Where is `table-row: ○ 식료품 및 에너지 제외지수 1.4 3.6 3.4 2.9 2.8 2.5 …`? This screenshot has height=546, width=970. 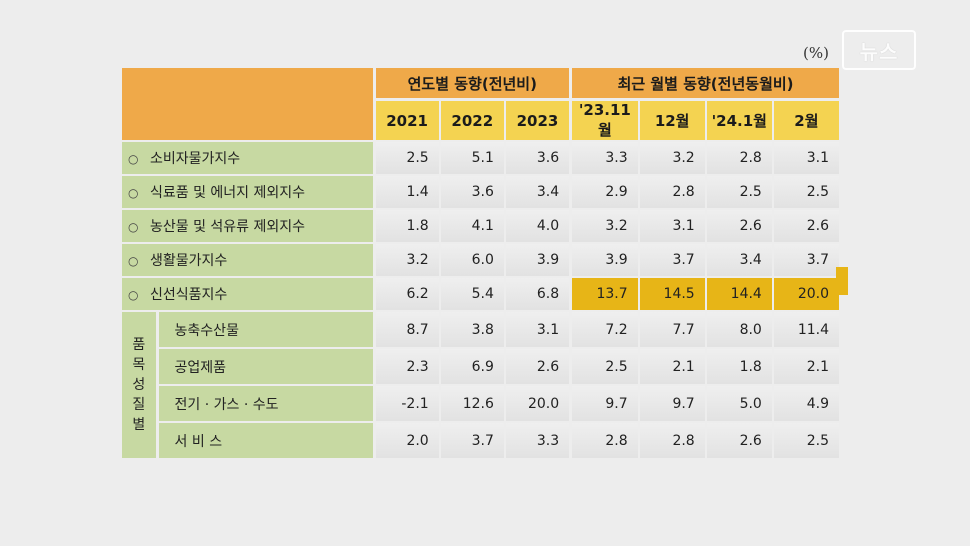 table-row: ○ 식료품 및 에너지 제외지수 1.4 3.6 3.4 2.9 2.8 2.5 … is located at coordinates (480, 191).